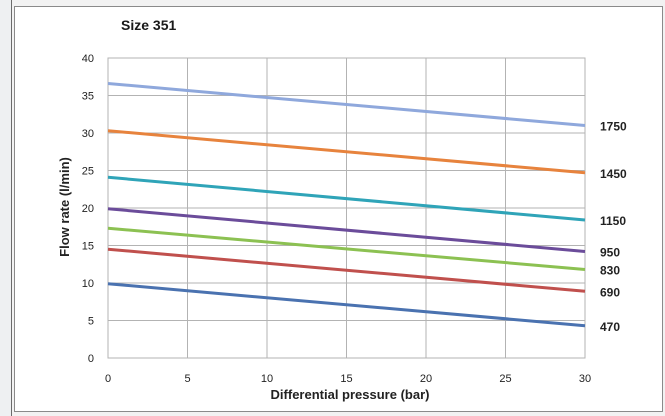 Image resolution: width=665 pixels, height=416 pixels. I want to click on y-tick-label: 15, so click(88, 247).